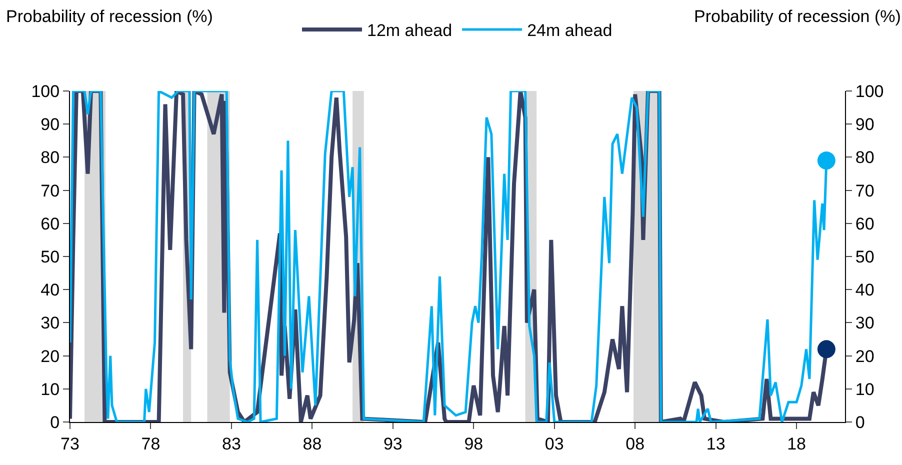 The height and width of the screenshot is (465, 902). What do you see at coordinates (864, 124) in the screenshot?
I see `y2-tick-label: 90` at bounding box center [864, 124].